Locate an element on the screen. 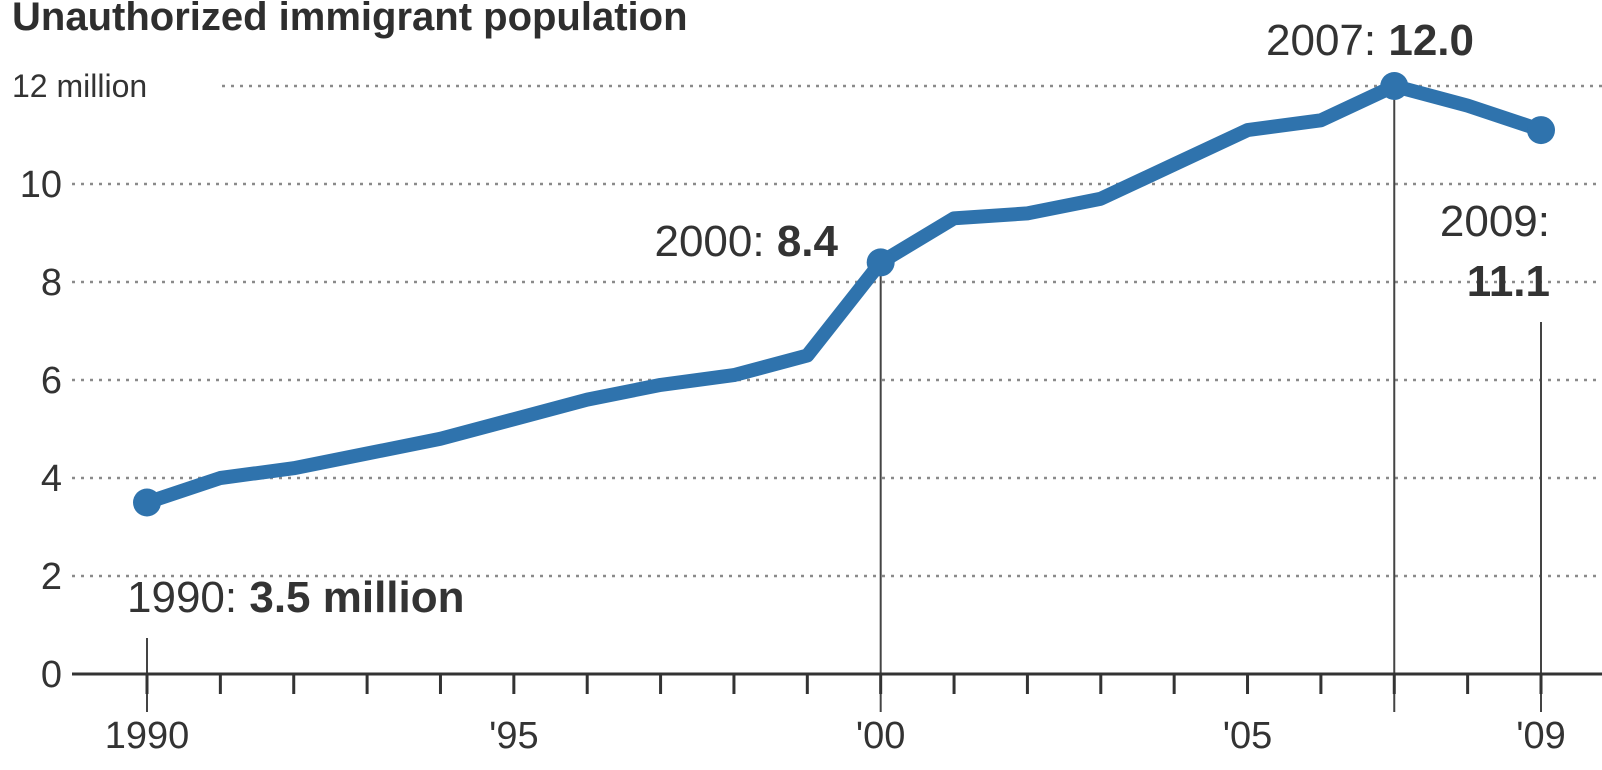 This screenshot has width=1602, height=770. annotation-1990: 1990: 3.5 million is located at coordinates (296, 597).